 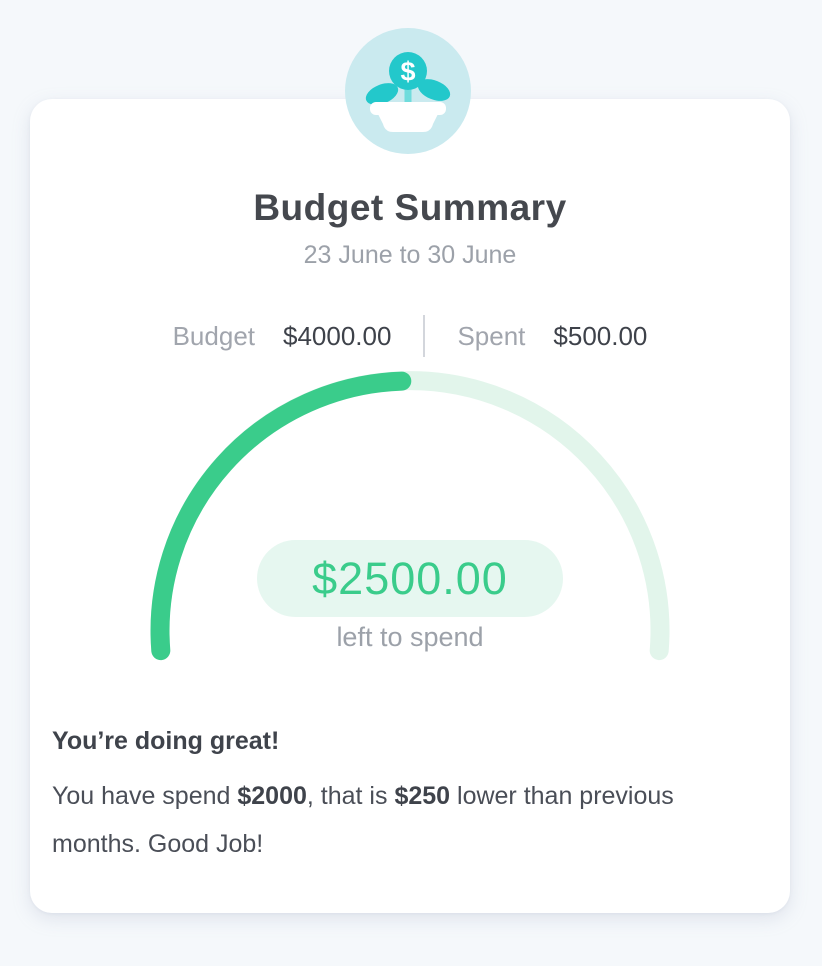 I want to click on gauge-progress, so click(x=281, y=516).